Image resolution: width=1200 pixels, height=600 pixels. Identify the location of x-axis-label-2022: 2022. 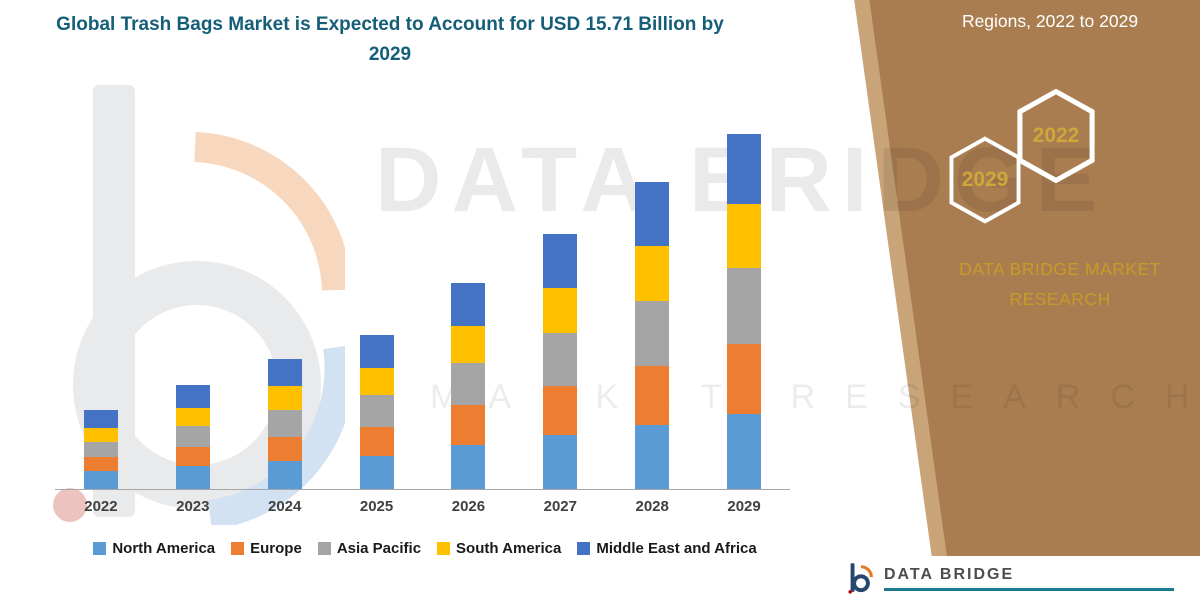
(101, 506).